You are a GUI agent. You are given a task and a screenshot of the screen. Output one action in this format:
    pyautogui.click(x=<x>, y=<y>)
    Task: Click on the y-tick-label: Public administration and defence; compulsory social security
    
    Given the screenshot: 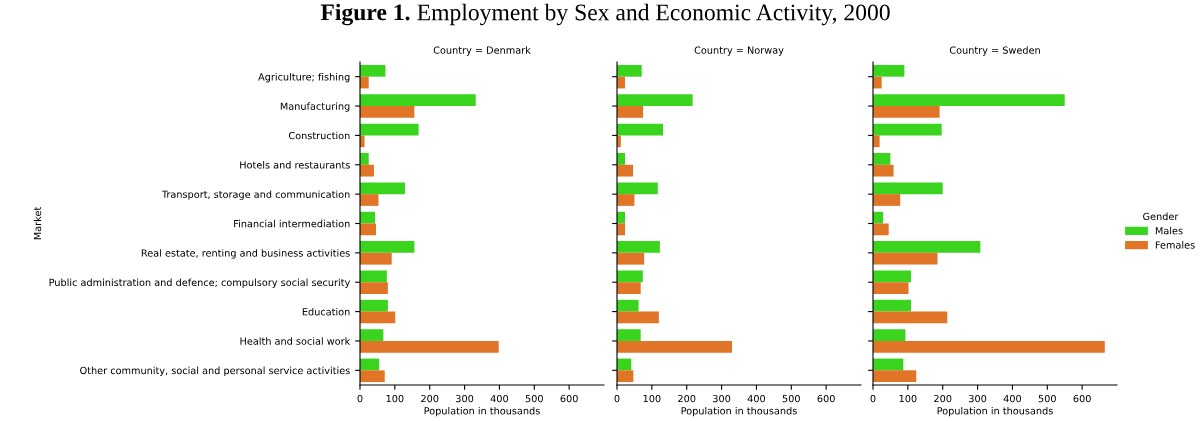 What is the action you would take?
    pyautogui.click(x=199, y=283)
    